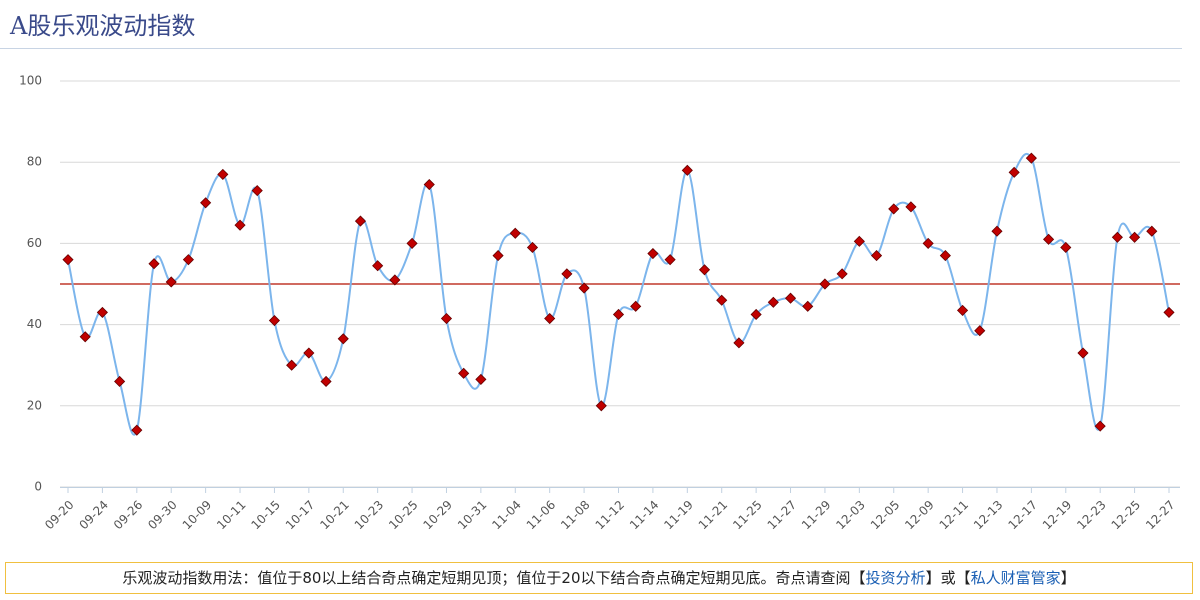  Describe the element at coordinates (1057, 515) in the screenshot. I see `x-tick-label: 12-19` at that location.